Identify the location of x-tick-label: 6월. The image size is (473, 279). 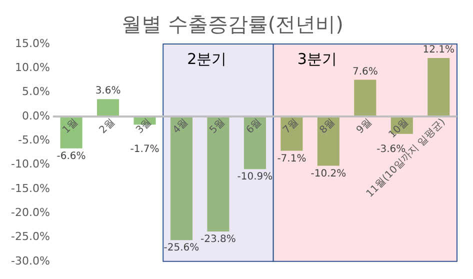
(254, 126).